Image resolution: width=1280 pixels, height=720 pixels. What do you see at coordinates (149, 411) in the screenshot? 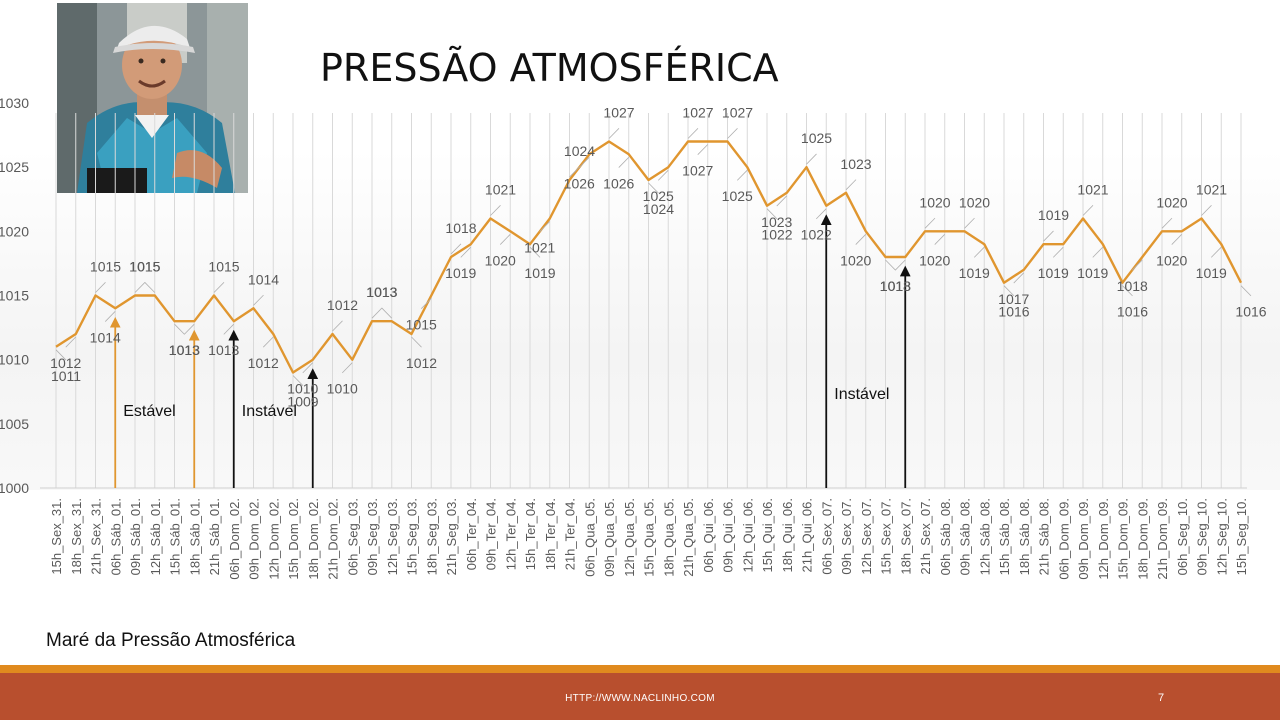
I see `annotation-label: Estável` at bounding box center [149, 411].